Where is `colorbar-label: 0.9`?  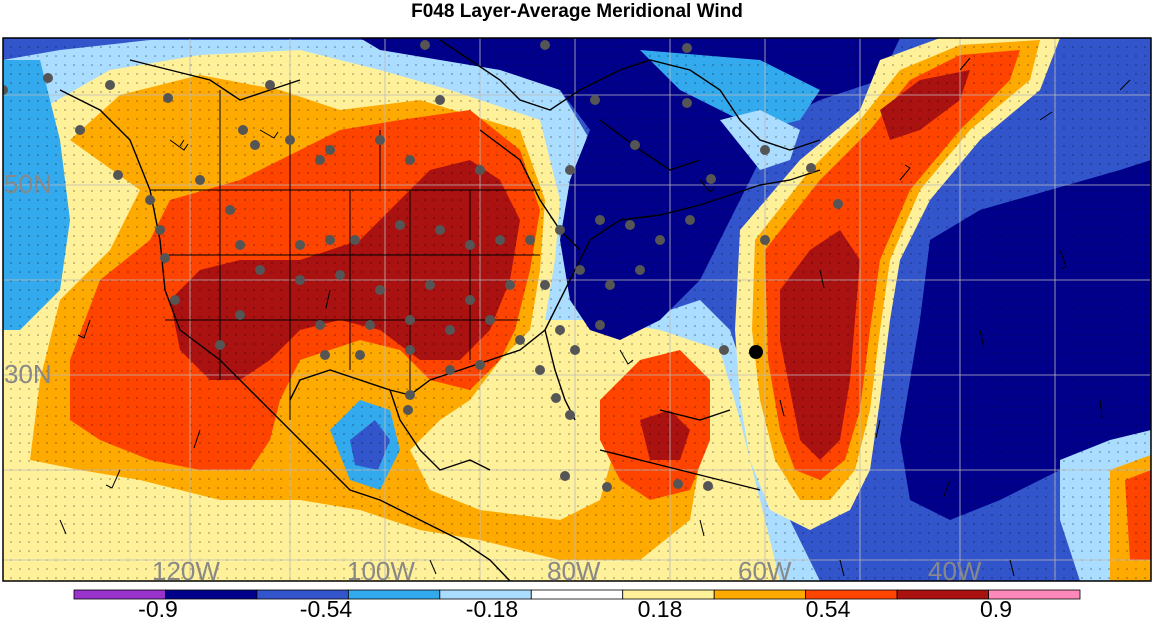
colorbar-label: 0.9 is located at coordinates (996, 609).